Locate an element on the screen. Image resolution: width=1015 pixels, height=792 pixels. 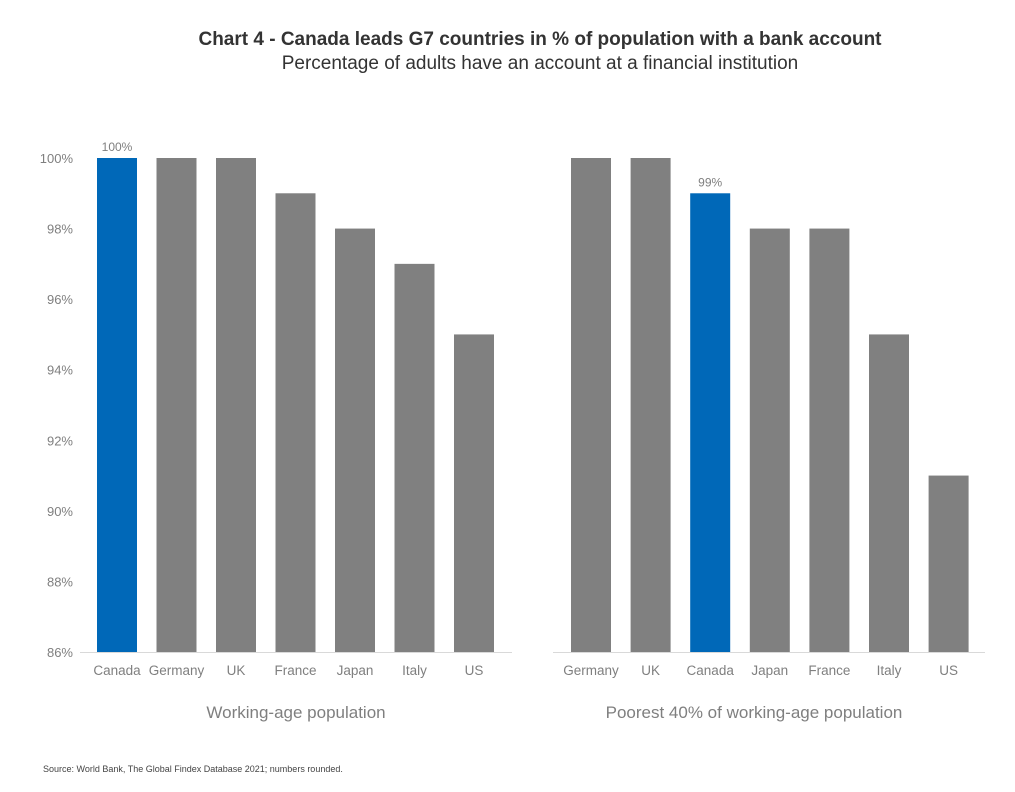
y-tick-label: 100% is located at coordinates (57, 158).